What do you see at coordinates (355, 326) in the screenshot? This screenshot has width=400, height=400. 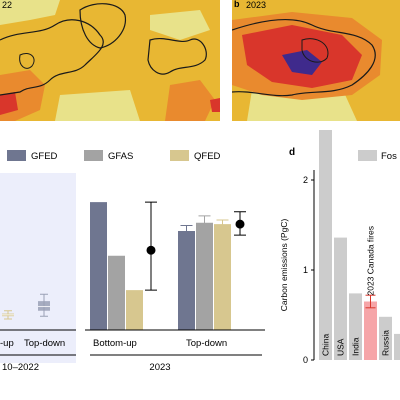 I see `bar-india` at bounding box center [355, 326].